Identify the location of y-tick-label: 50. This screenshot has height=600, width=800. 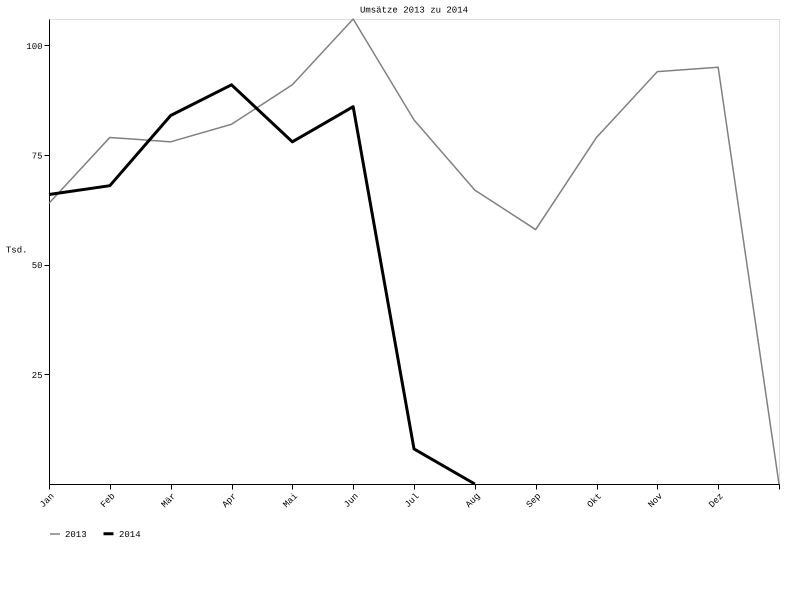
(37, 266).